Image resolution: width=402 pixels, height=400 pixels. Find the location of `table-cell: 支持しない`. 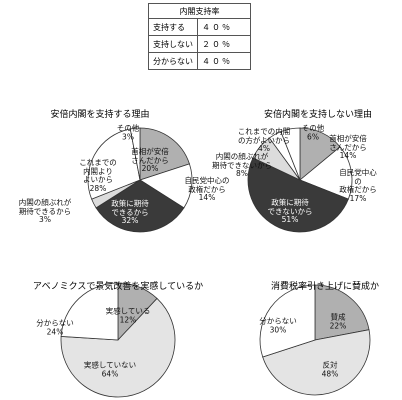

table-cell: 支持しない is located at coordinates (173, 44).